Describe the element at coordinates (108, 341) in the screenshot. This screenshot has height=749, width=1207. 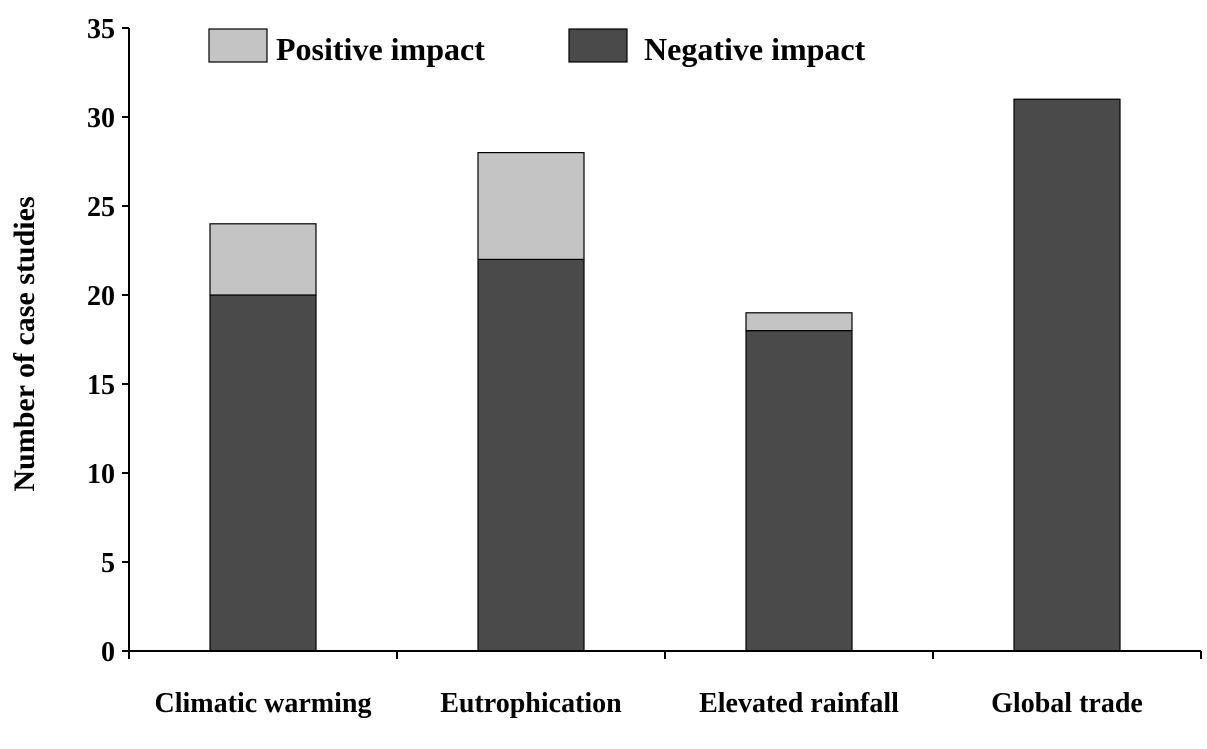
I see `y-ticks: 0 5 10 15 20 25 30 35` at that location.